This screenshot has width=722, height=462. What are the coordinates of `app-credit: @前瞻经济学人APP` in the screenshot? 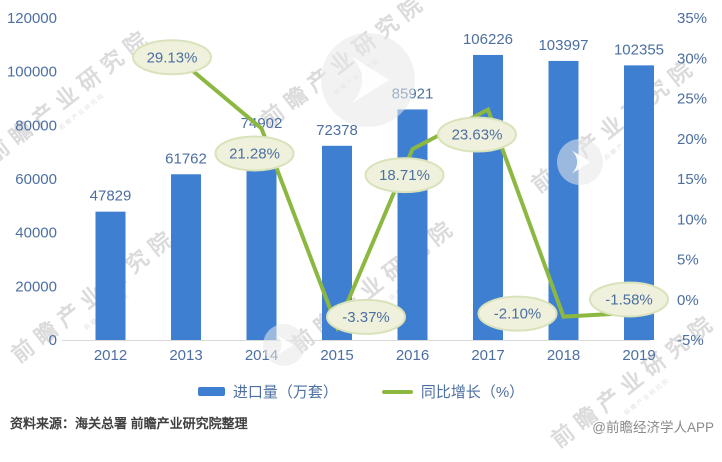 It's located at (653, 427).